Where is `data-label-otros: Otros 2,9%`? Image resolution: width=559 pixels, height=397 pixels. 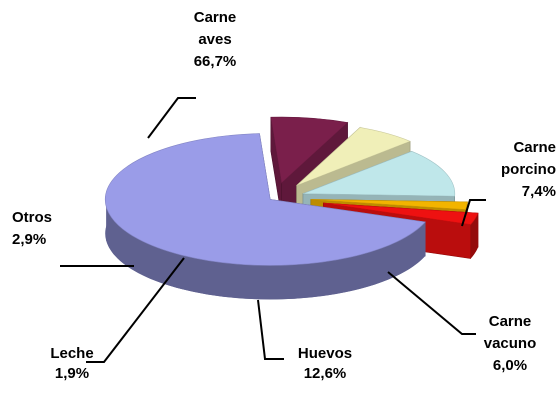 data-label-otros: Otros 2,9% is located at coordinates (32, 228).